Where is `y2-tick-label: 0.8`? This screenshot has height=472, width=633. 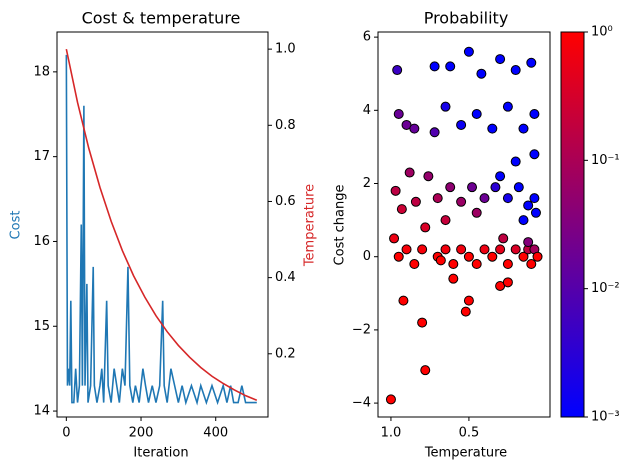 y2-tick-label: 0.8 is located at coordinates (285, 125).